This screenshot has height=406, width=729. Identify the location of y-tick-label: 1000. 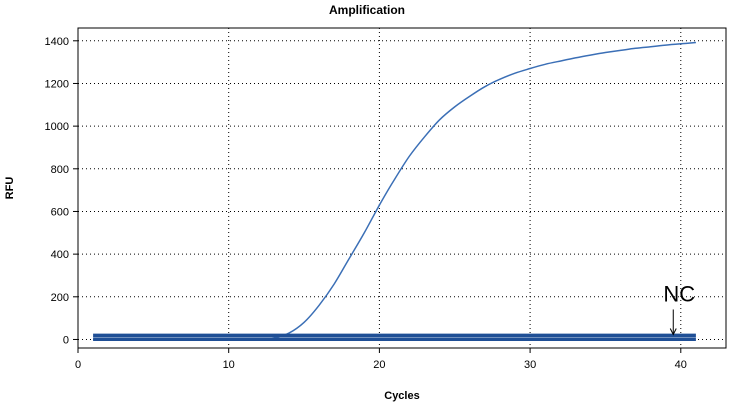
(57, 127).